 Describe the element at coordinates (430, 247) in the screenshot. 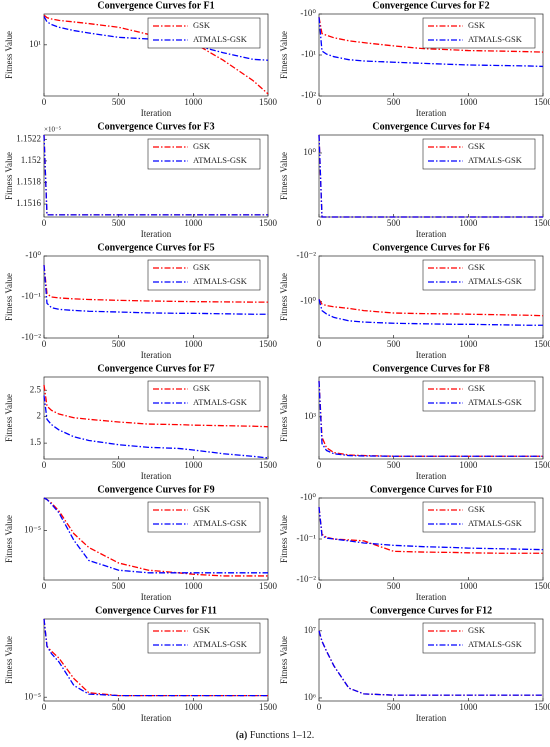

I see `chart-title: Convergence Curves for F6` at that location.